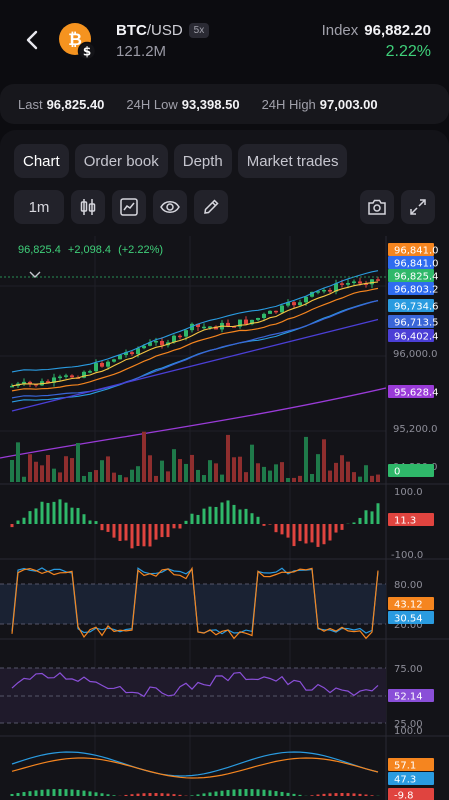 The width and height of the screenshot is (449, 800). I want to click on screenshot-button, so click(377, 207).